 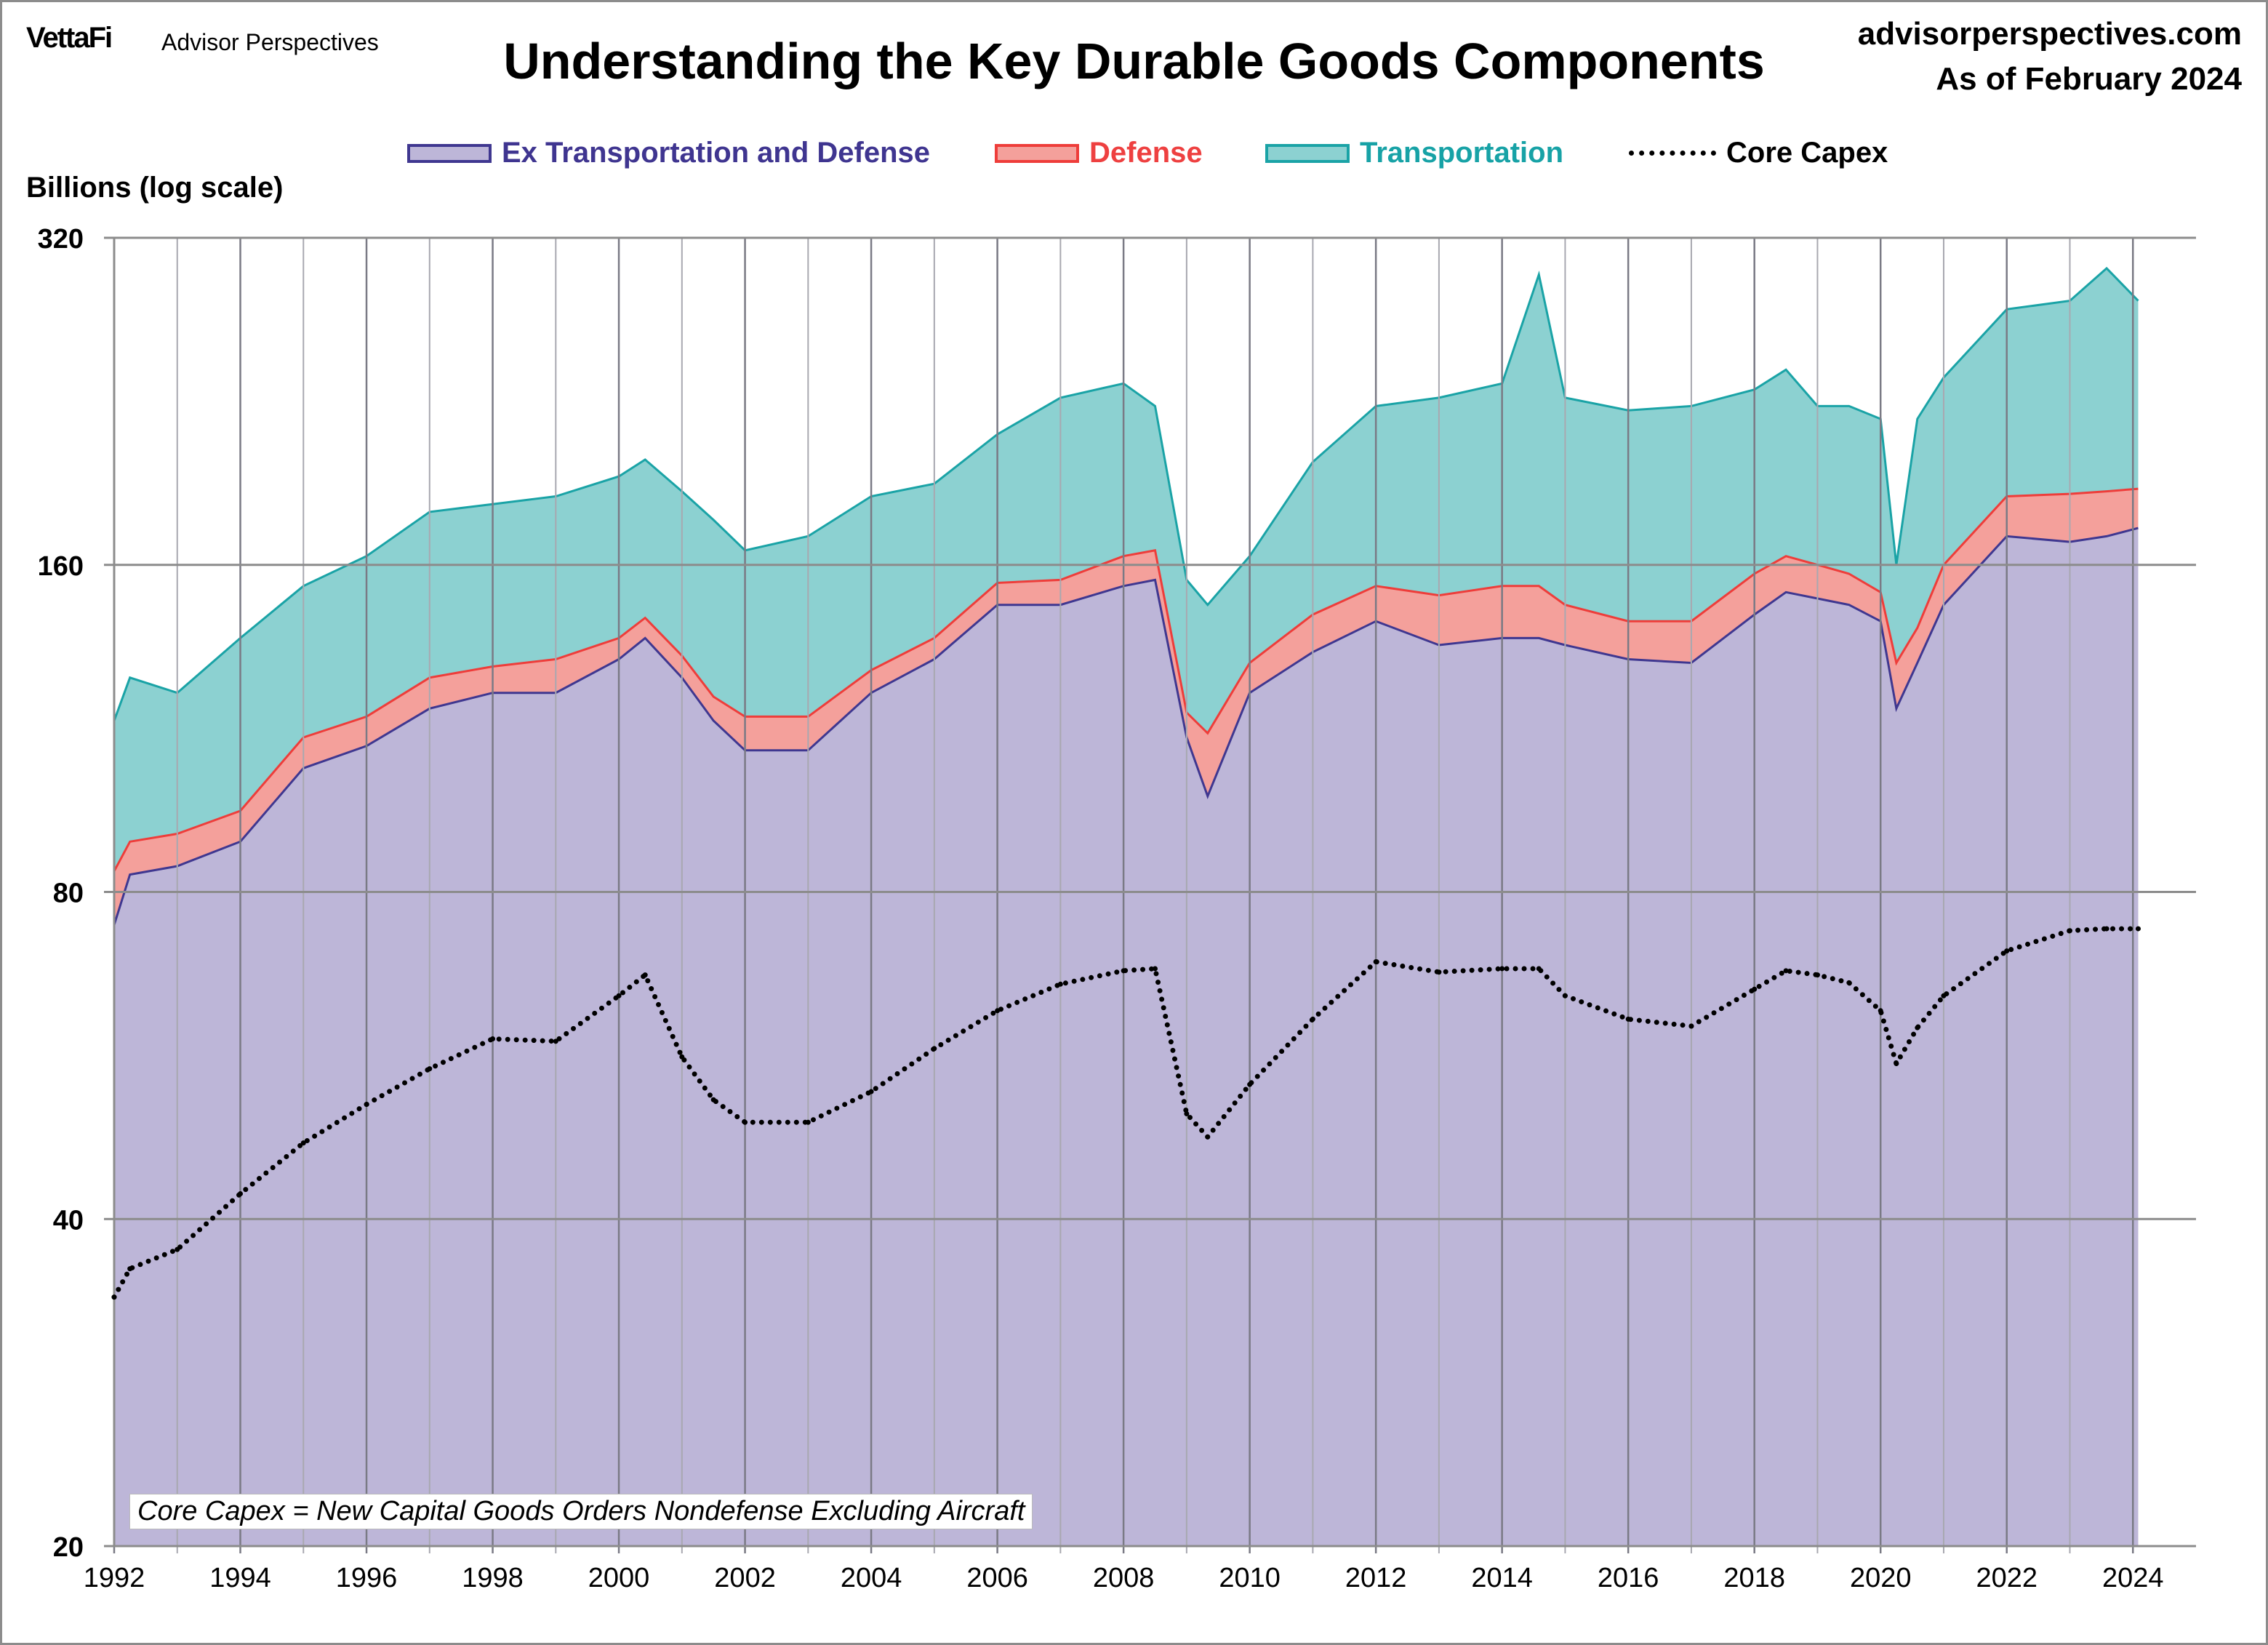 I want to click on legend-defense: Defense, so click(x=1099, y=153).